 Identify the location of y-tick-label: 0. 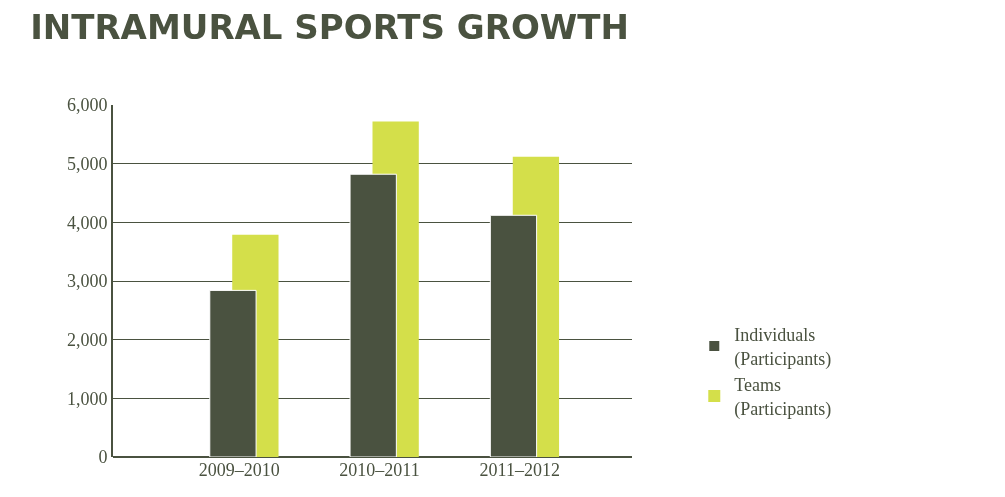
(103, 457).